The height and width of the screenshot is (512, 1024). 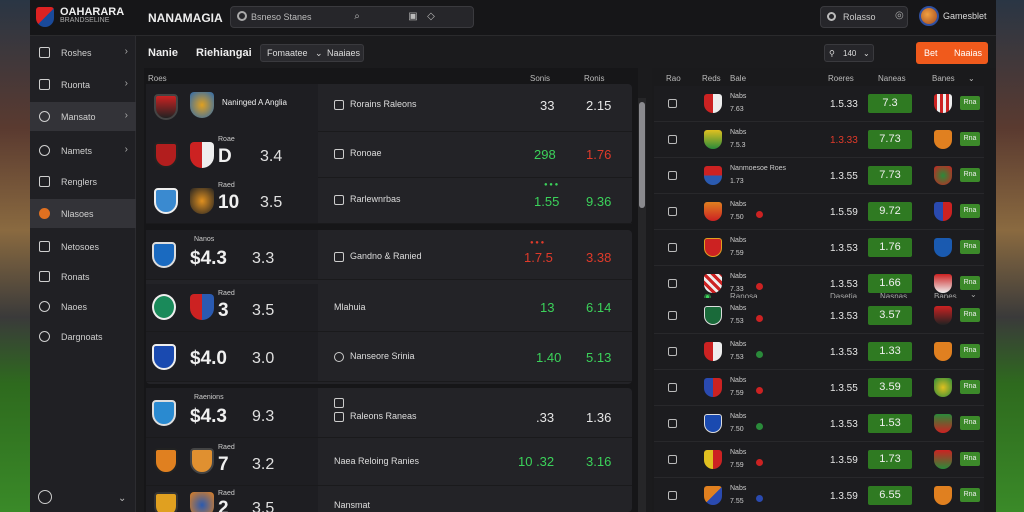 I want to click on odd-value: .33, so click(x=545, y=417).